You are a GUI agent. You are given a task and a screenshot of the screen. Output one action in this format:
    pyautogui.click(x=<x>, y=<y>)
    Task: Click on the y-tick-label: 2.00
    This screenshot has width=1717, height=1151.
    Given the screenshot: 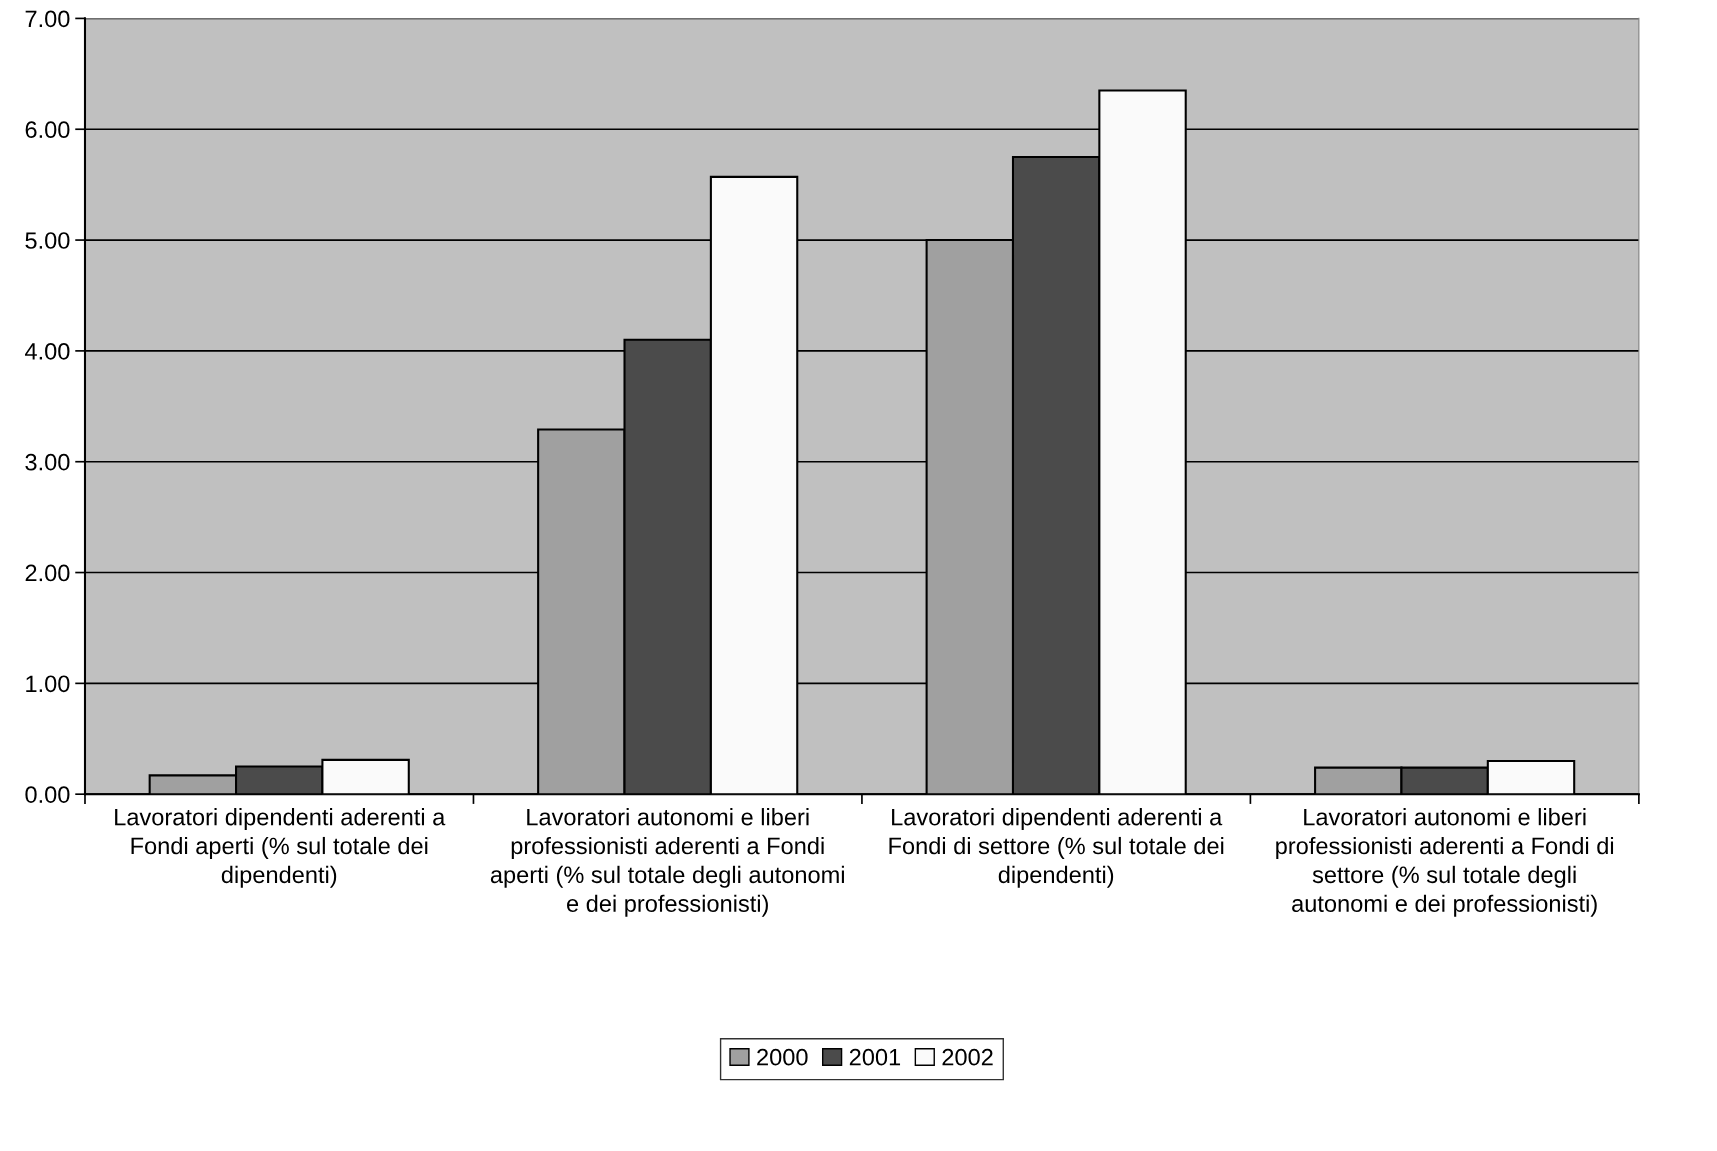 What is the action you would take?
    pyautogui.click(x=47, y=573)
    